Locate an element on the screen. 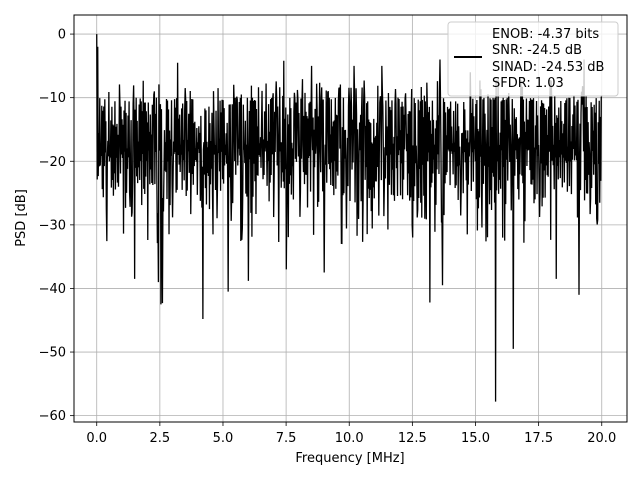  x-tick-label: 12.5 is located at coordinates (412, 438).